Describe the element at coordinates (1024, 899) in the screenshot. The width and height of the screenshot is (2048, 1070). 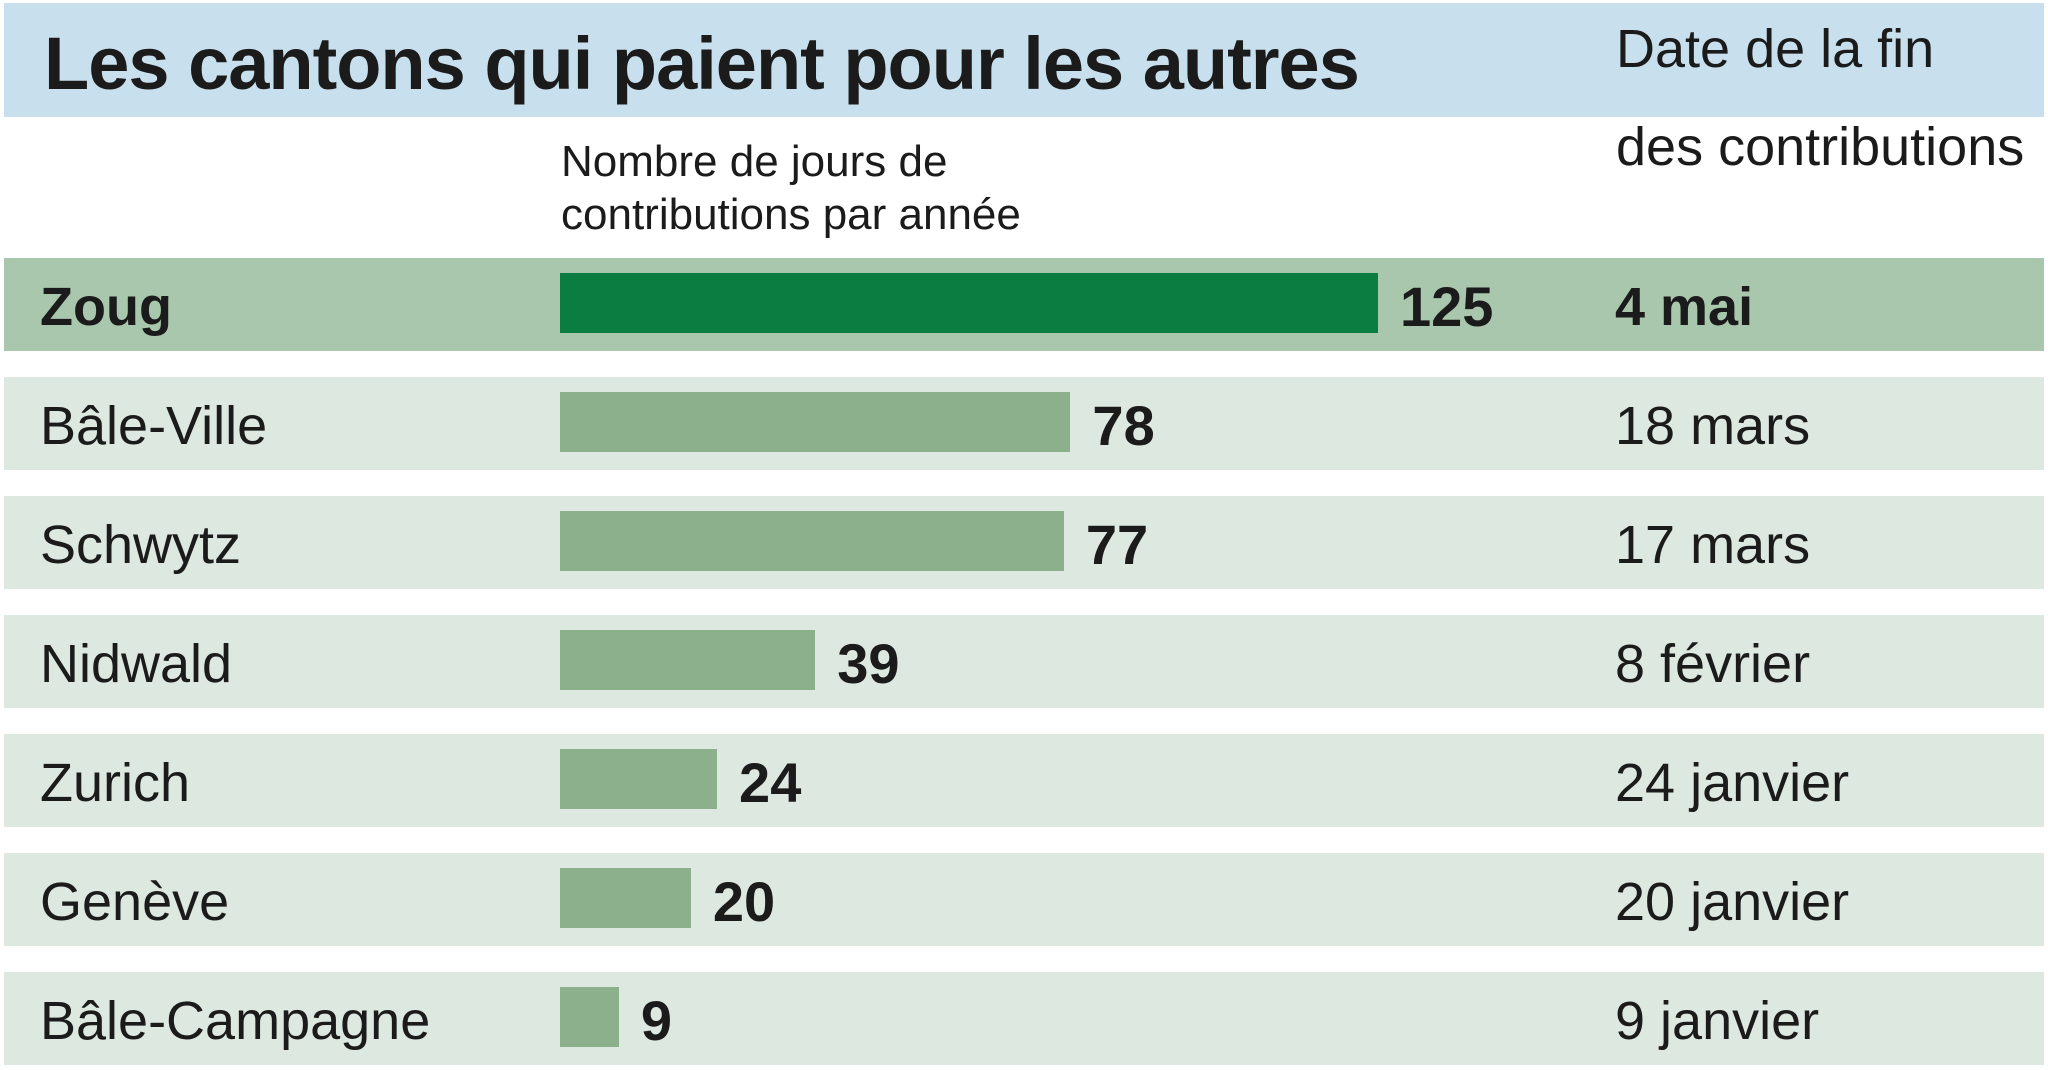
I see `table-row: Genève 20 20 janvier` at that location.